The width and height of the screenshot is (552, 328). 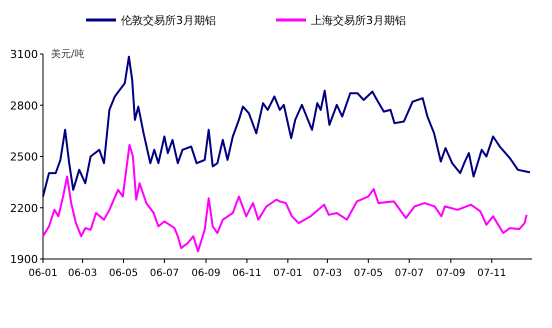 What do you see at coordinates (24, 54) in the screenshot?
I see `y-tick-label: 3100` at bounding box center [24, 54].